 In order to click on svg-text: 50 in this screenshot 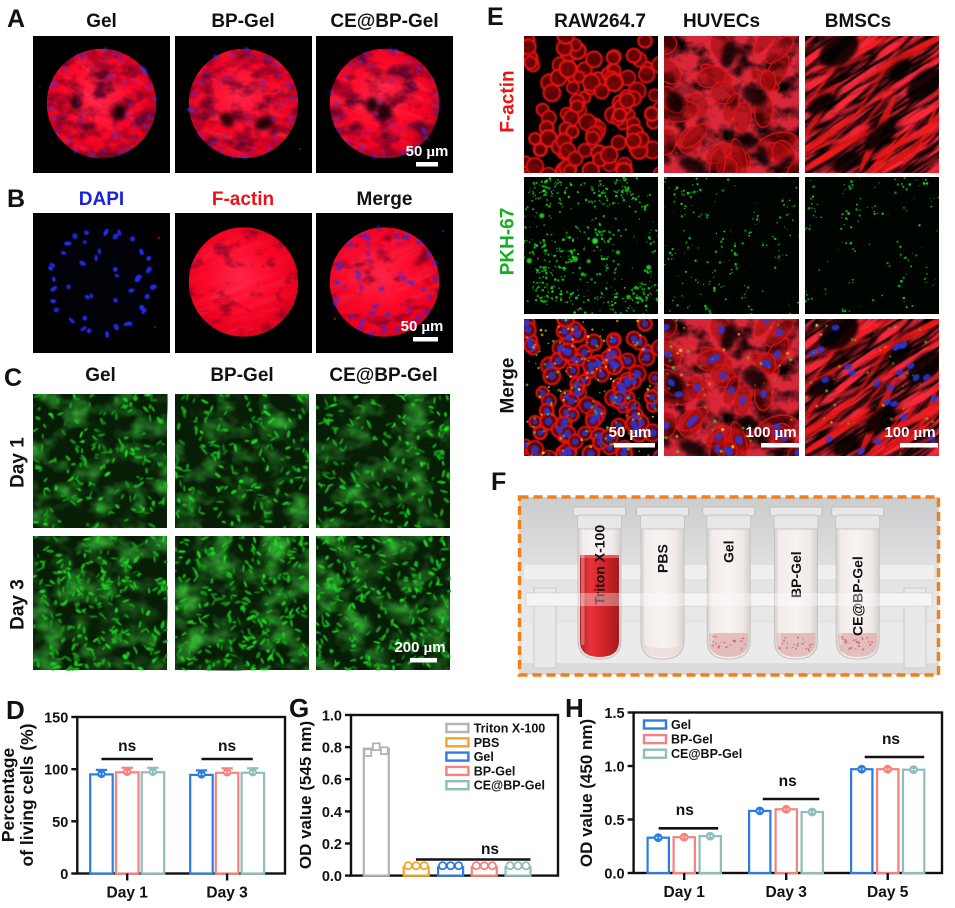, I will do `click(60, 823)`.